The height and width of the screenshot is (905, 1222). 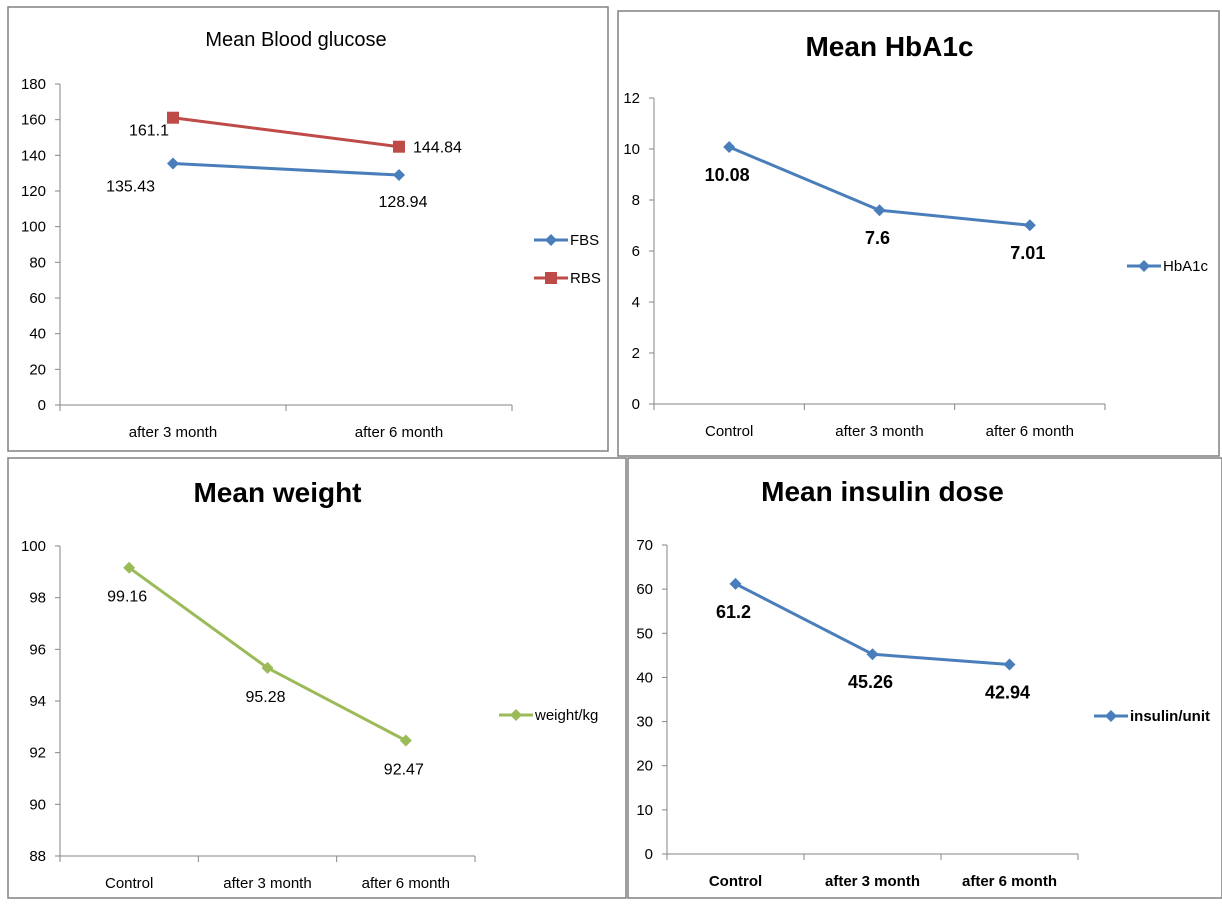 I want to click on data-label: 144.84, so click(x=437, y=148).